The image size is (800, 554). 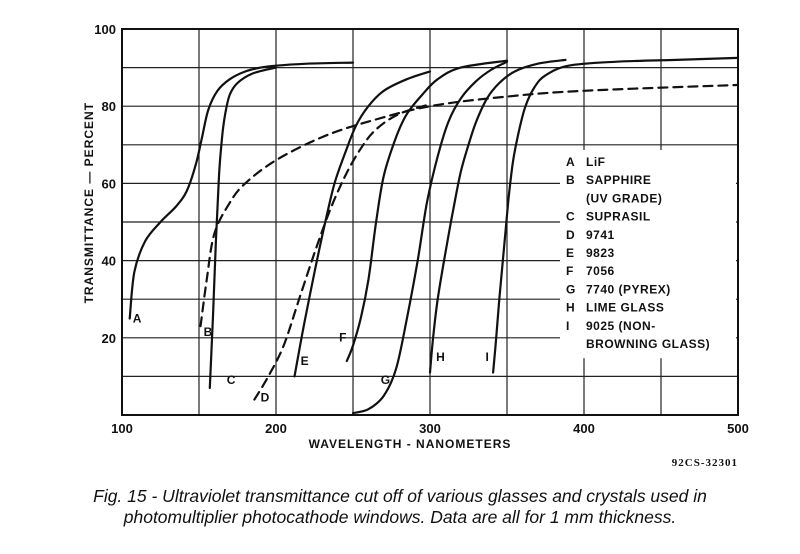 I want to click on legend-entry-text: 9025 (NON-, so click(x=621, y=326).